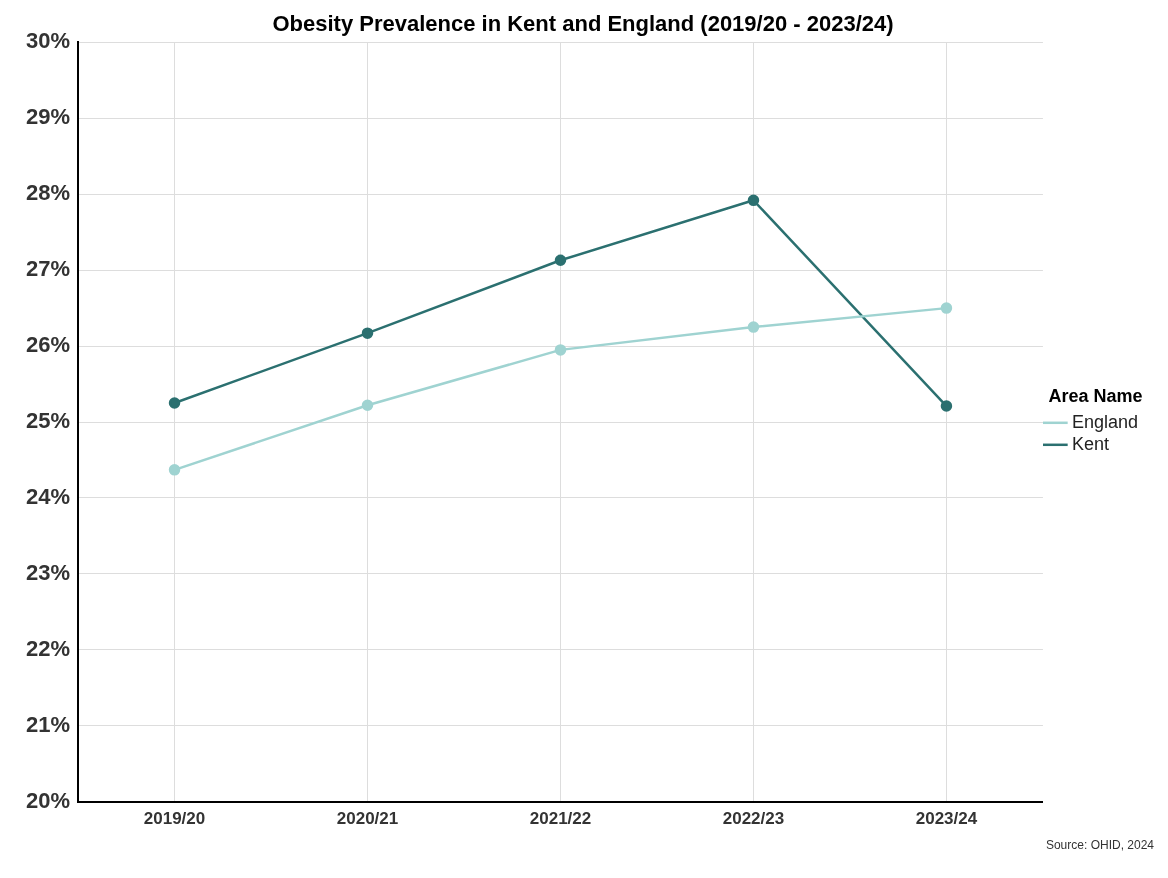 The height and width of the screenshot is (878, 1168). I want to click on y-tick-label: 26%, so click(48, 345).